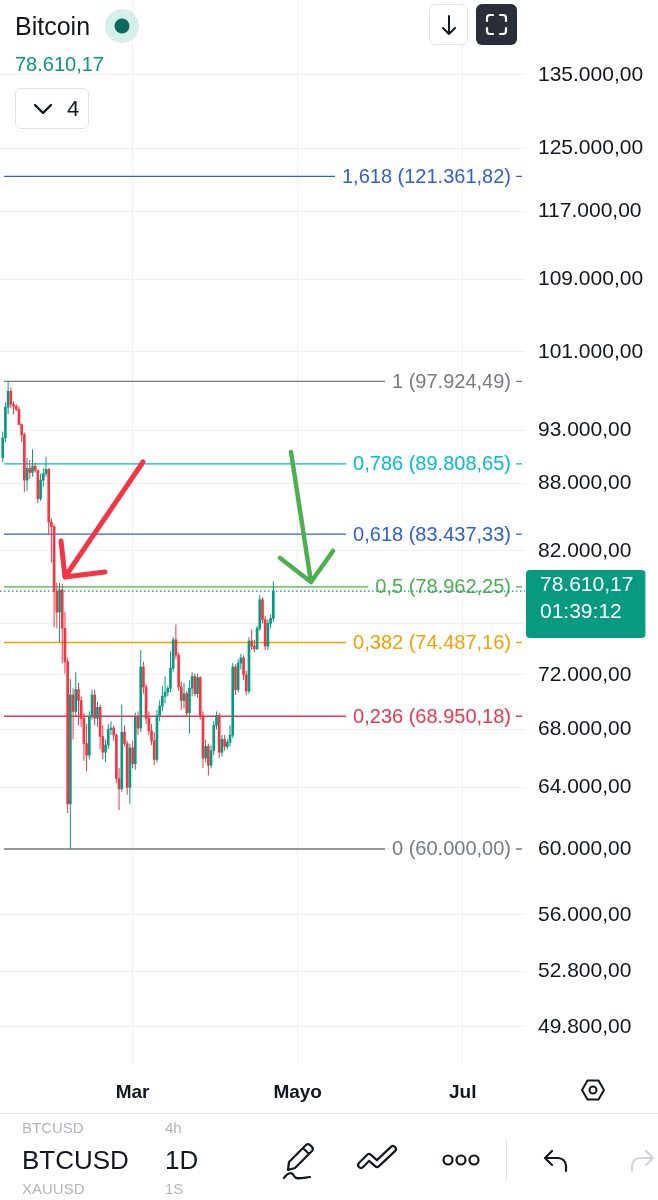  Describe the element at coordinates (59, 64) in the screenshot. I see `text: 78.610,17` at that location.